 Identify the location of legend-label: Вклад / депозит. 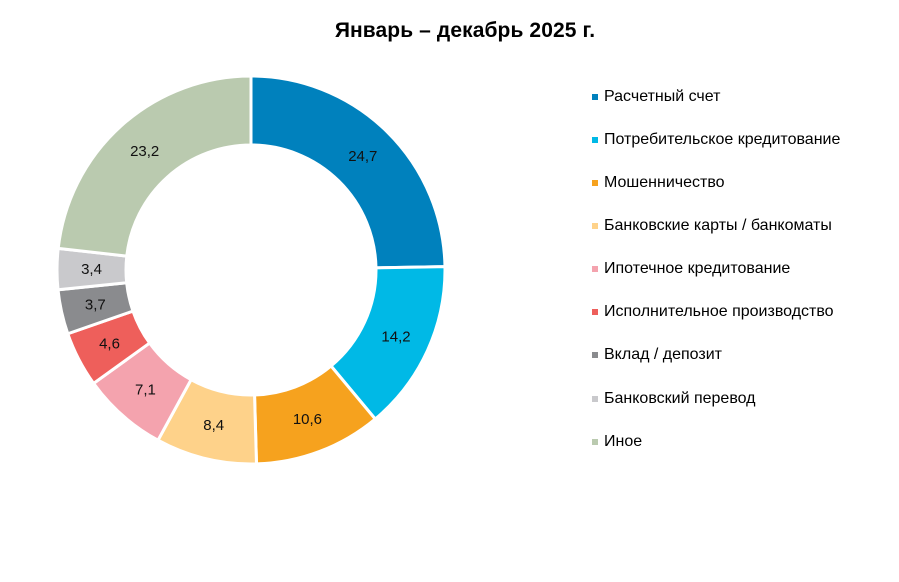
(663, 354).